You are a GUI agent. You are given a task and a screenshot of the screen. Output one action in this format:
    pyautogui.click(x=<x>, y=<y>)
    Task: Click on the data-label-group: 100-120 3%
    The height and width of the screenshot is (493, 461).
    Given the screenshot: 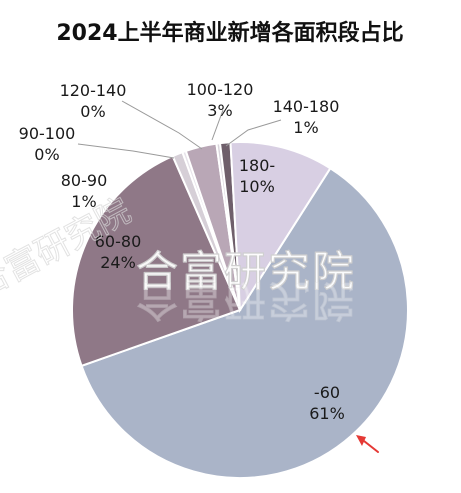 What is the action you would take?
    pyautogui.click(x=220, y=100)
    